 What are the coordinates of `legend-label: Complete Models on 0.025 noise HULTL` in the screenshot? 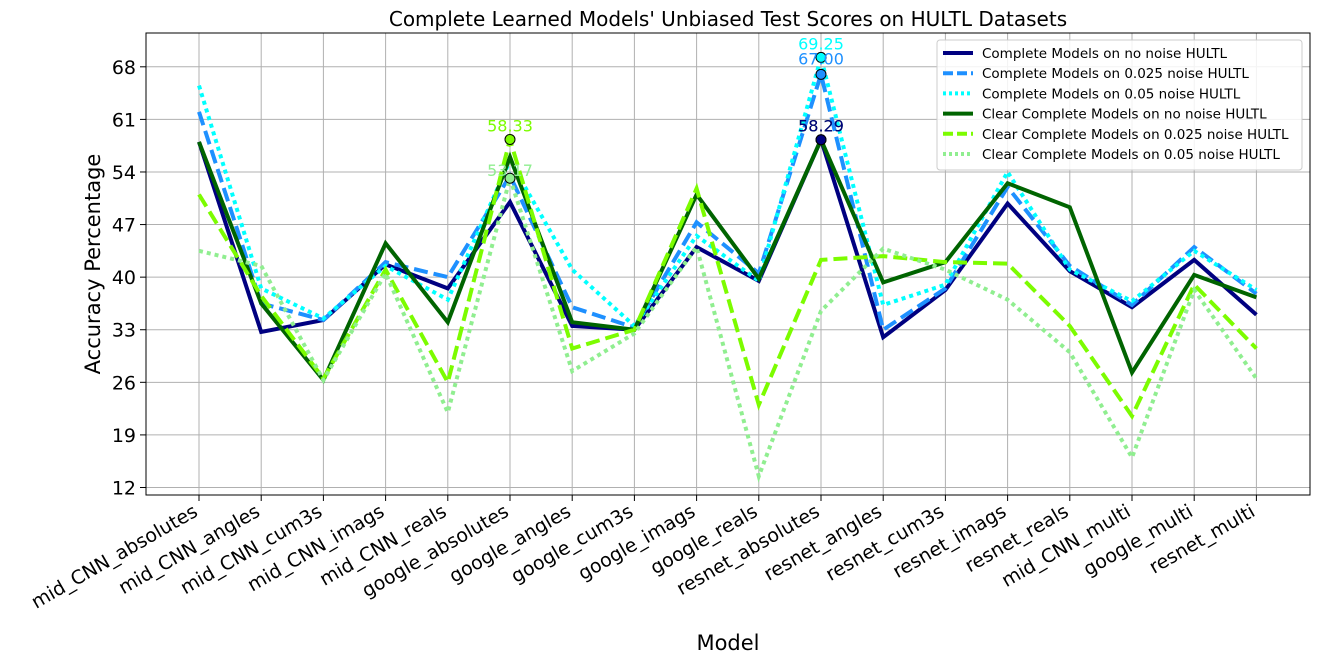 It's located at (1115, 74).